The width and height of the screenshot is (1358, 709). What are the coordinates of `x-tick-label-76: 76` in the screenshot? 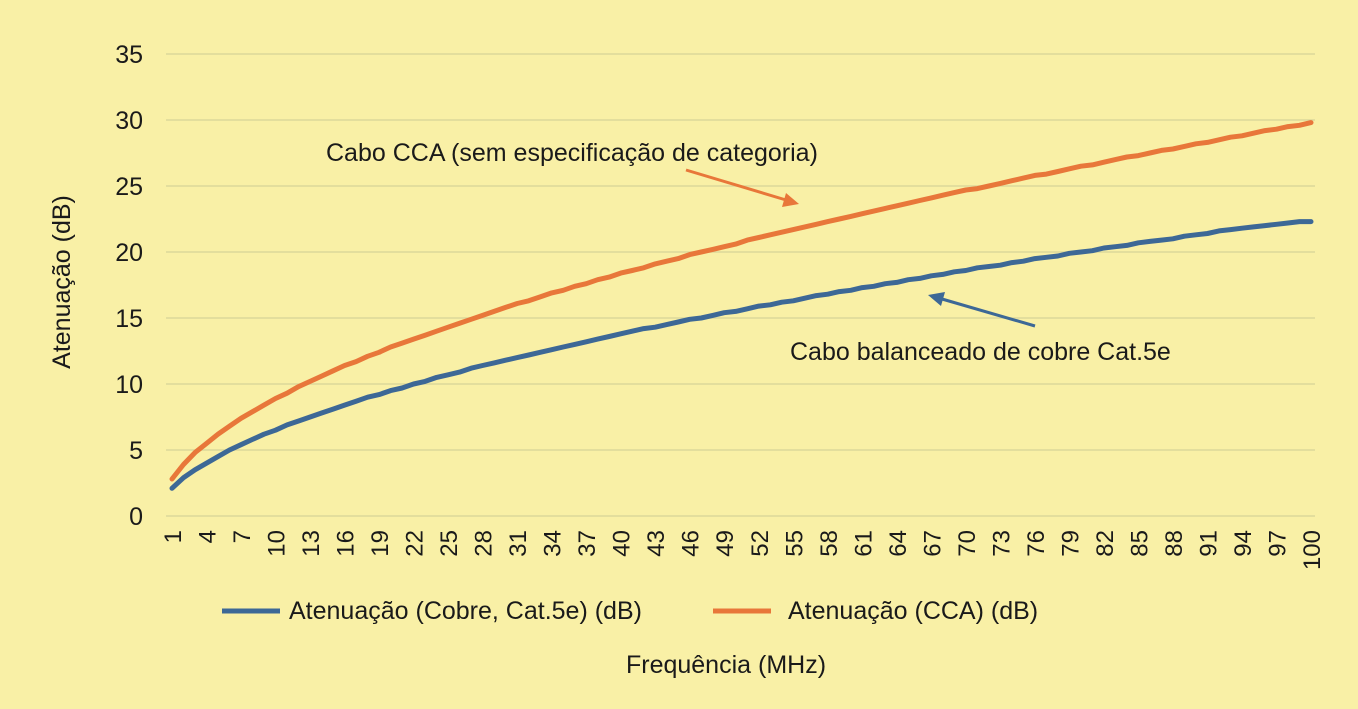 It's located at (1036, 543).